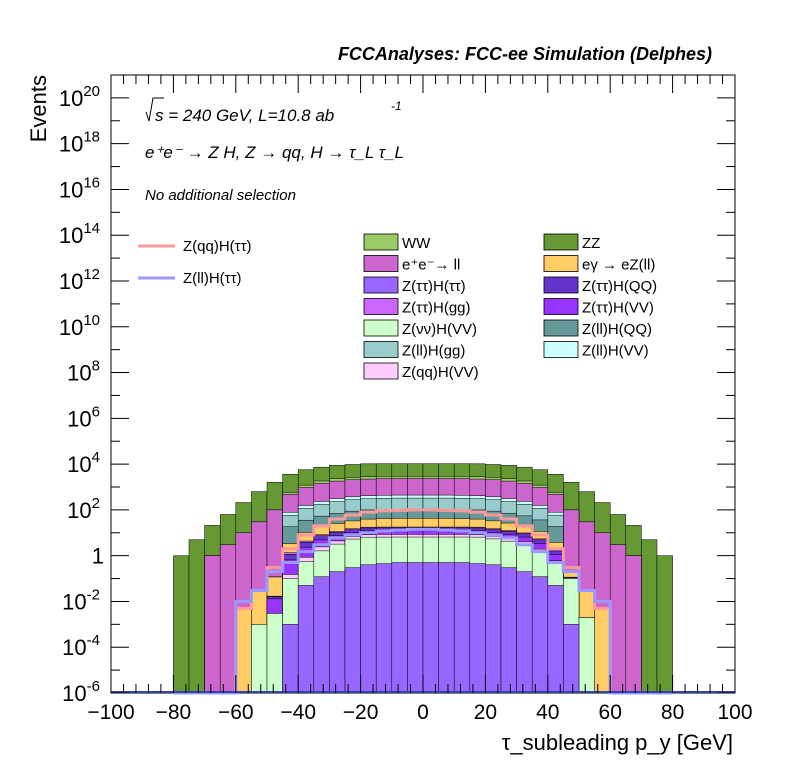  I want to click on process-label: e⁺e⁻ → Z H, Z → qq, H → τ_L τ_L, so click(274, 152).